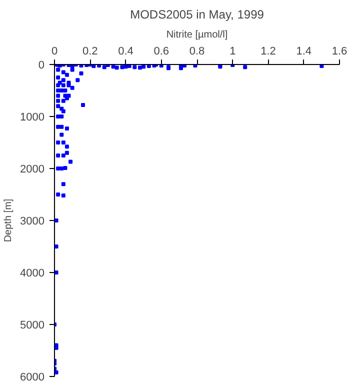 Image resolution: width=350 pixels, height=384 pixels. I want to click on x-tick-label: 0, so click(54, 52).